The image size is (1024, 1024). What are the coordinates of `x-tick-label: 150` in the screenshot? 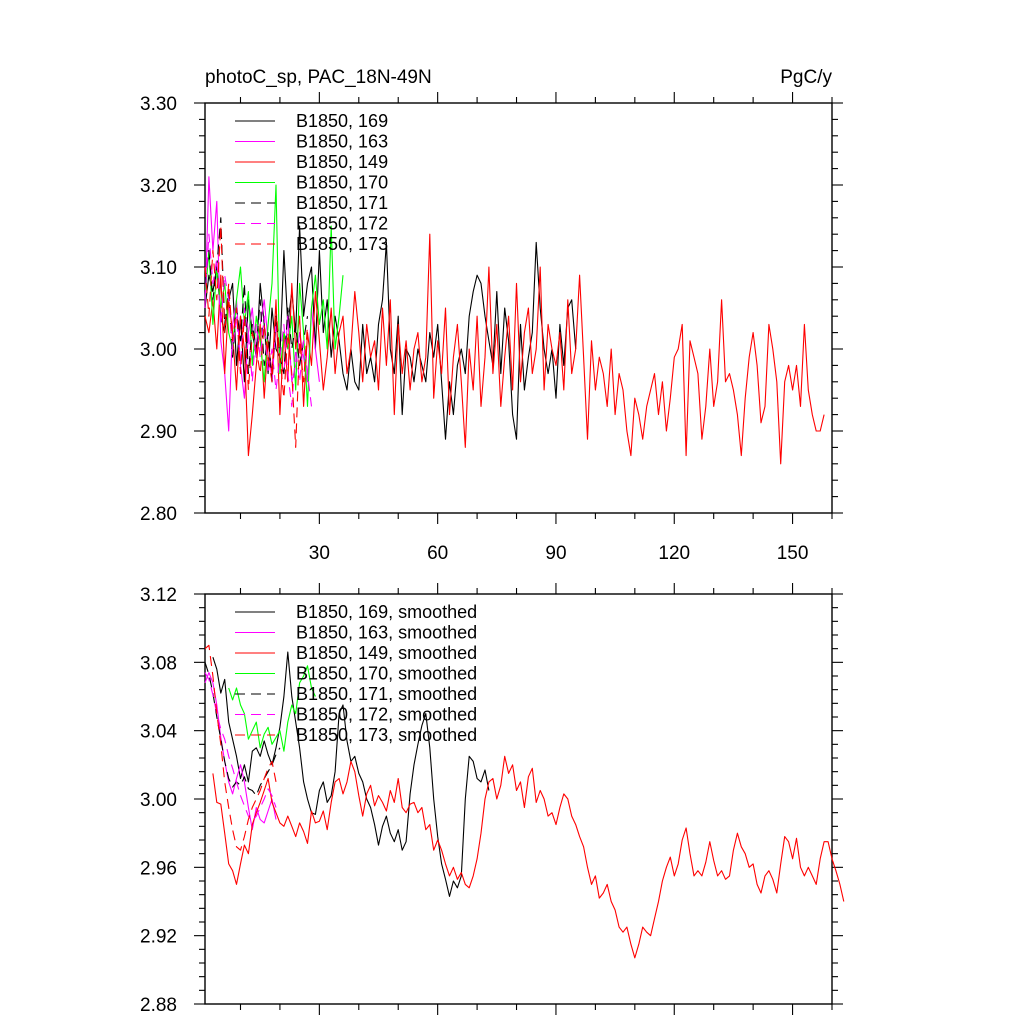 It's located at (793, 553).